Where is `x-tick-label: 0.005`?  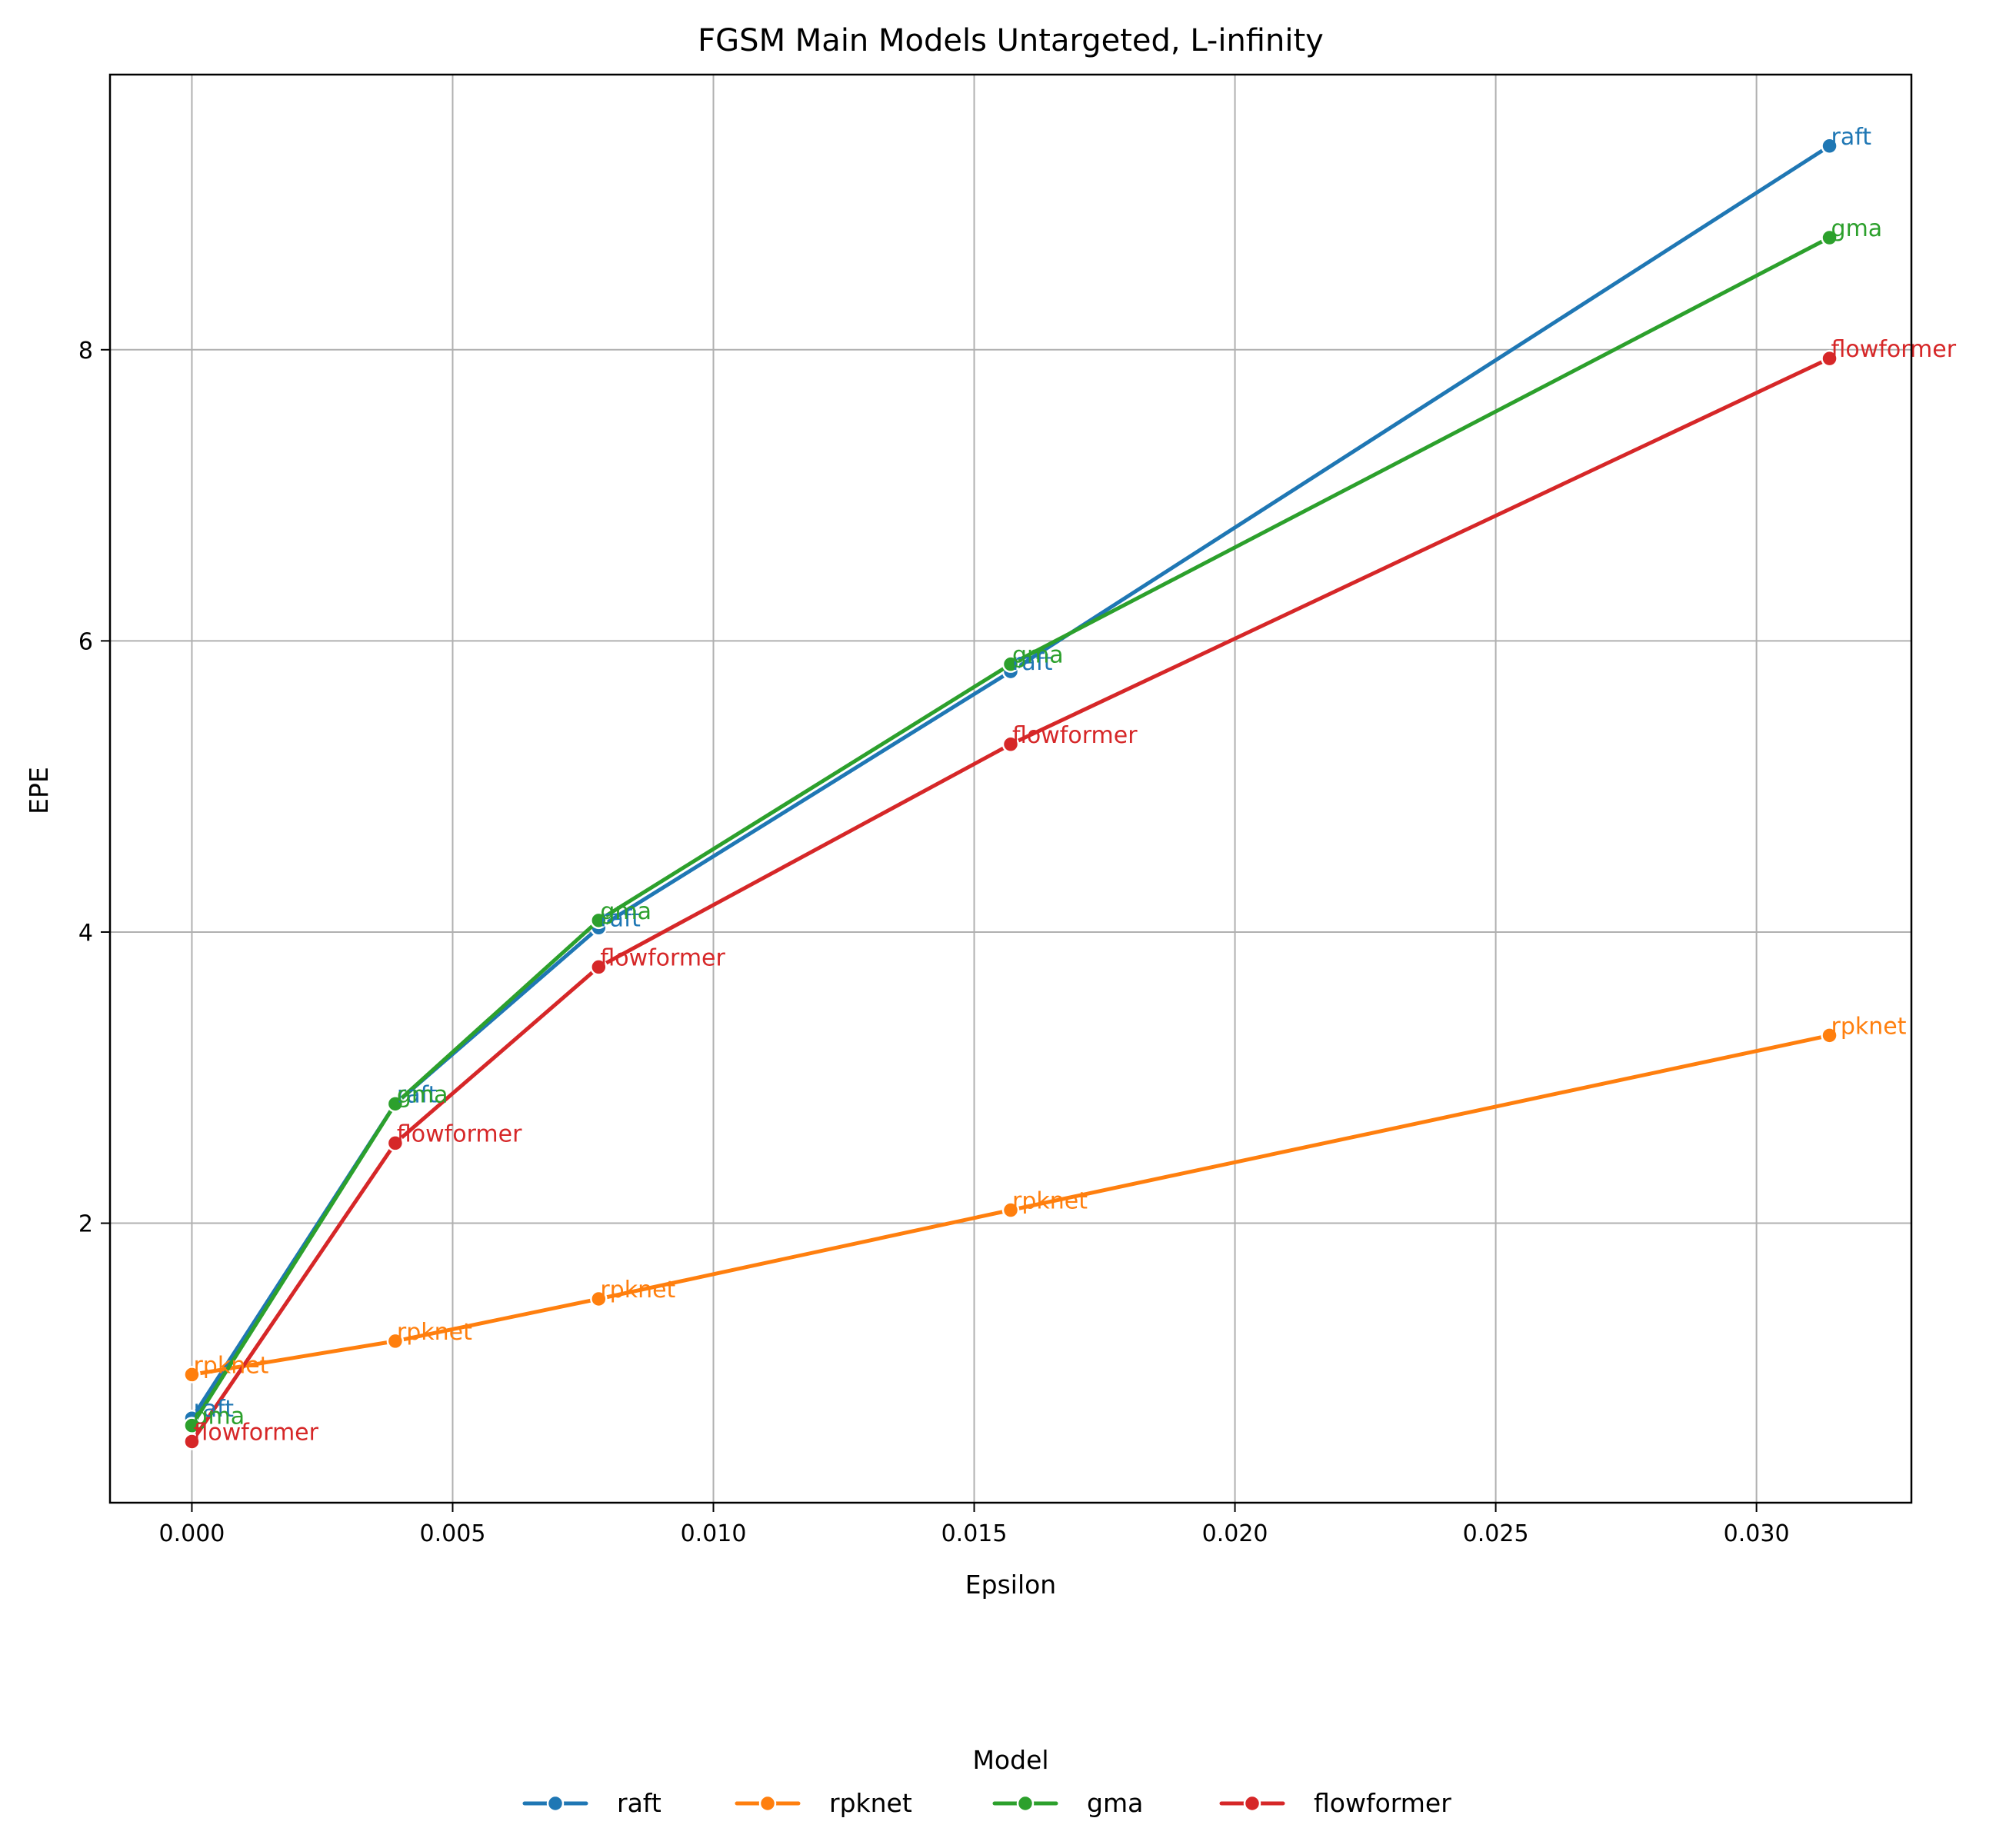
x-tick-label: 0.005 is located at coordinates (453, 1533).